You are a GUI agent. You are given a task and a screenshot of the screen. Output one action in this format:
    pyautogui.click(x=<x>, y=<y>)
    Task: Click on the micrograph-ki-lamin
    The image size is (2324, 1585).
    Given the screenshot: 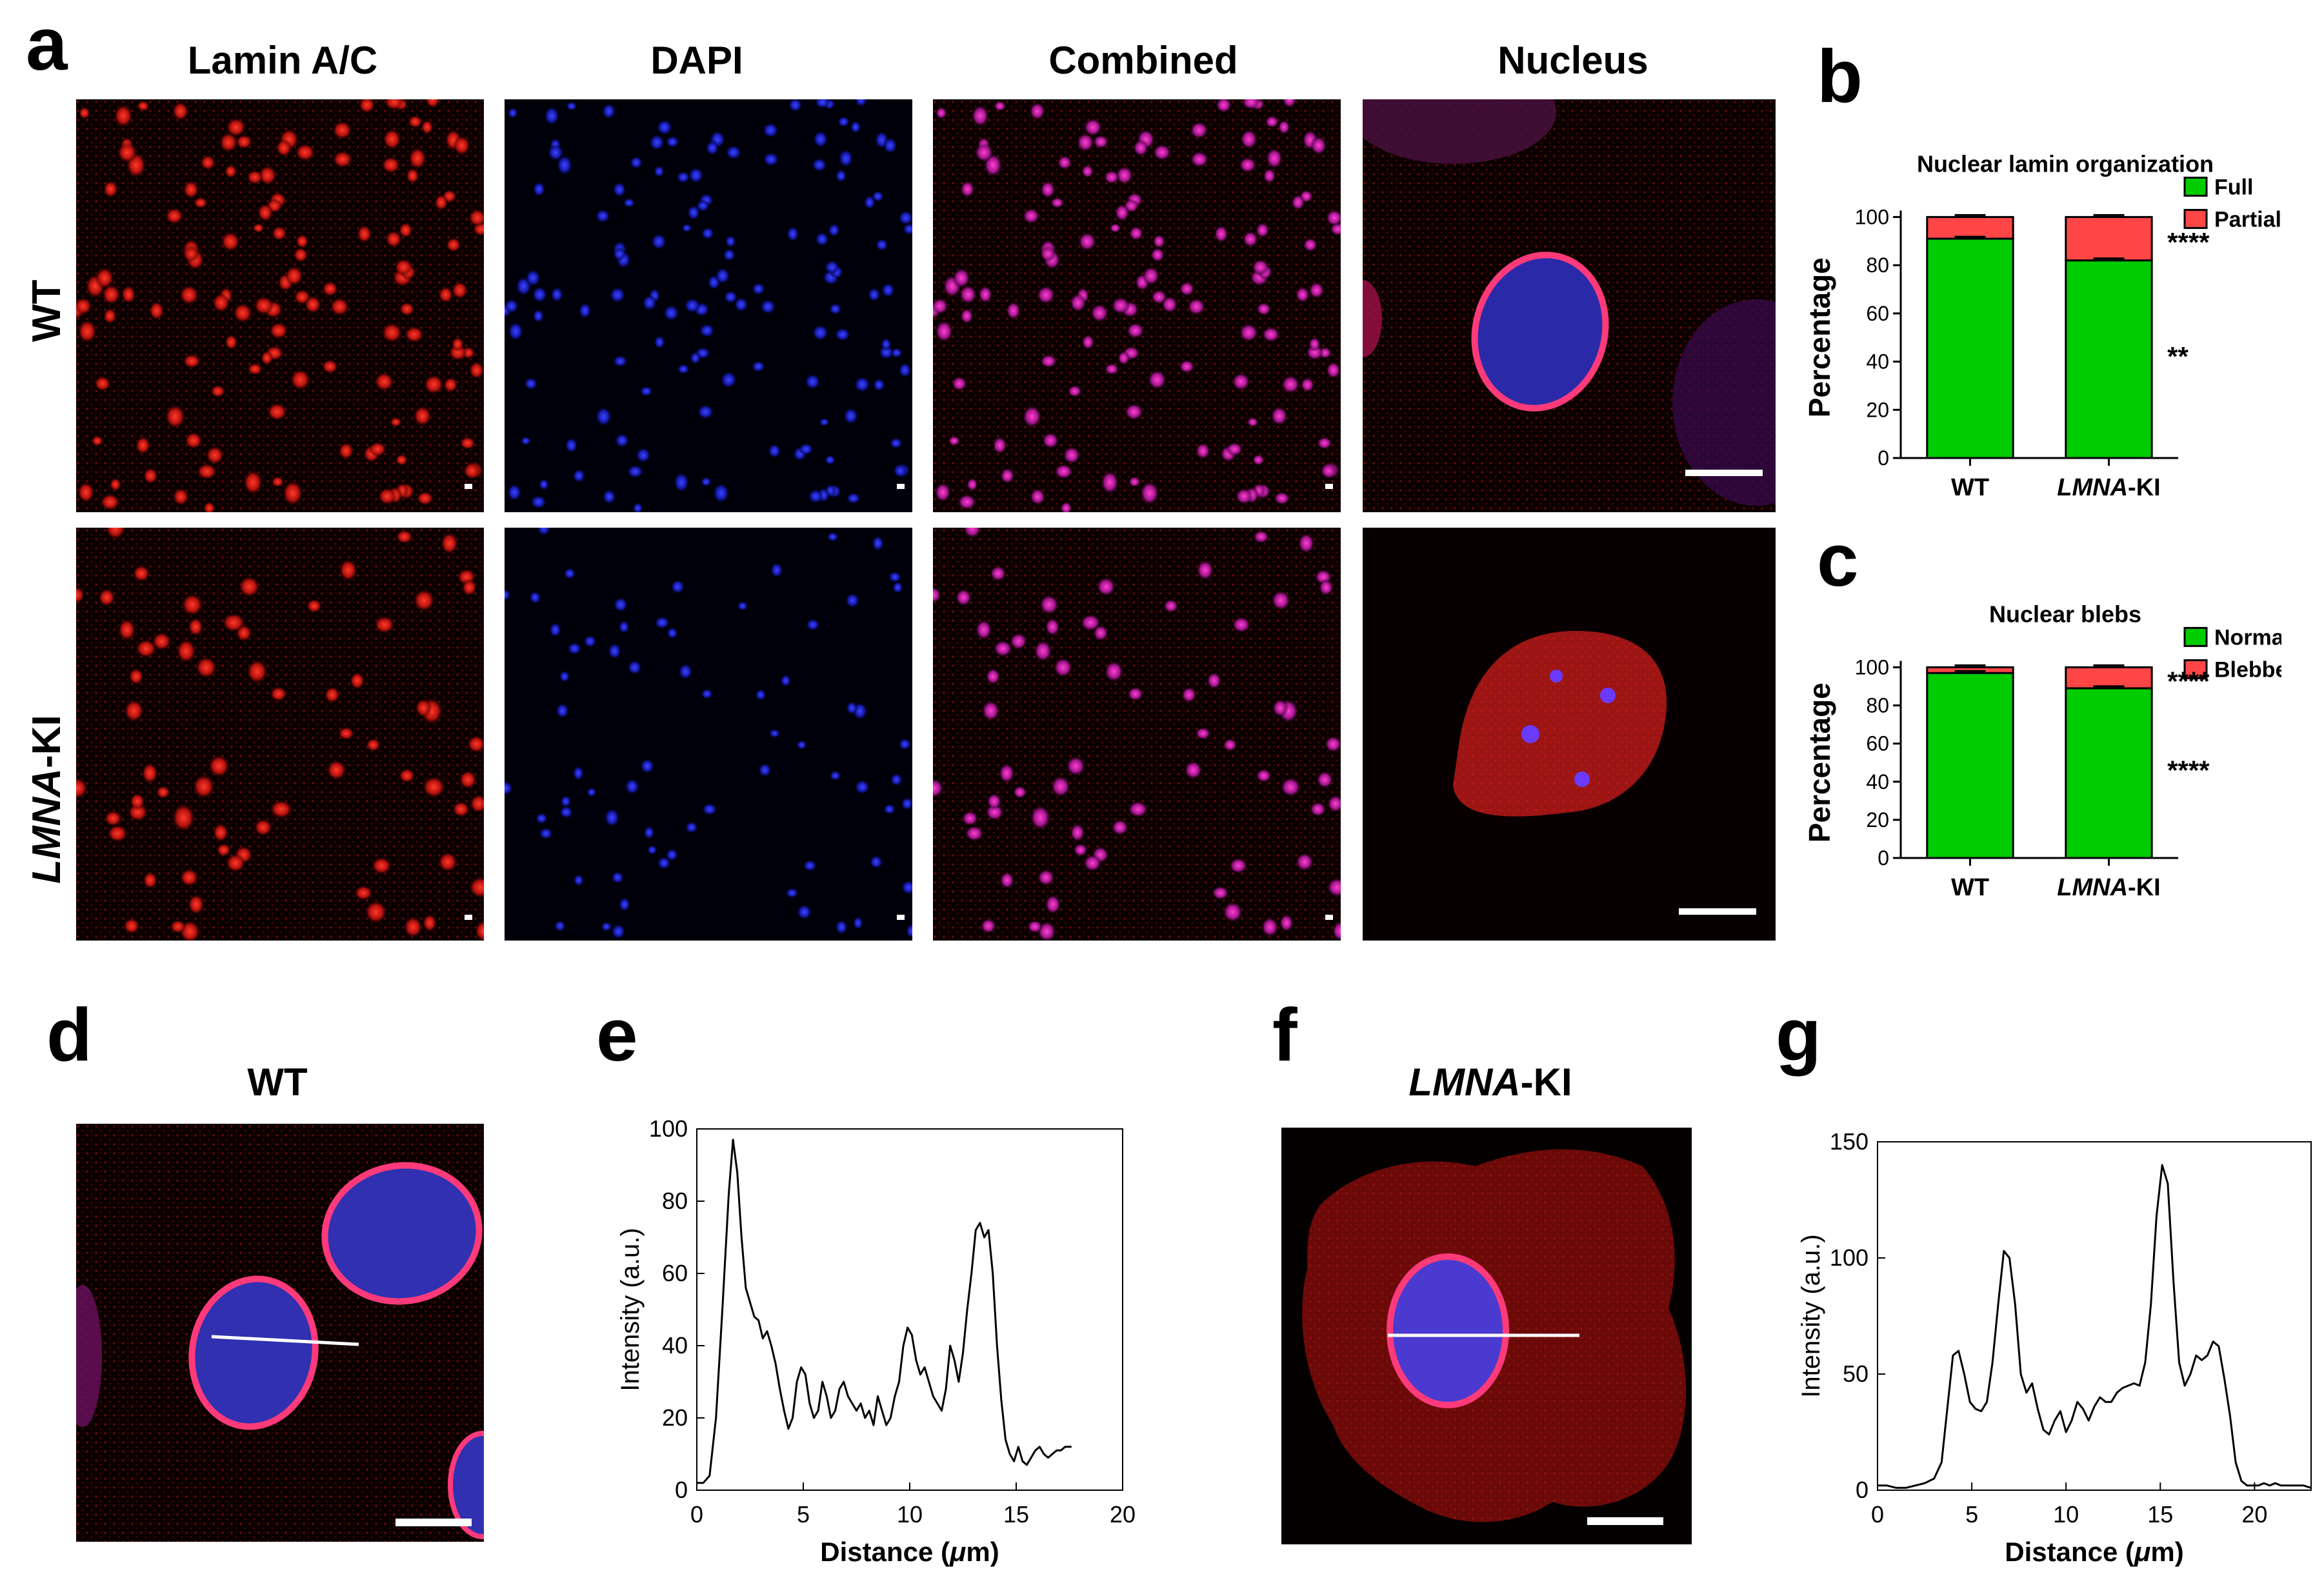 What is the action you would take?
    pyautogui.click(x=280, y=734)
    